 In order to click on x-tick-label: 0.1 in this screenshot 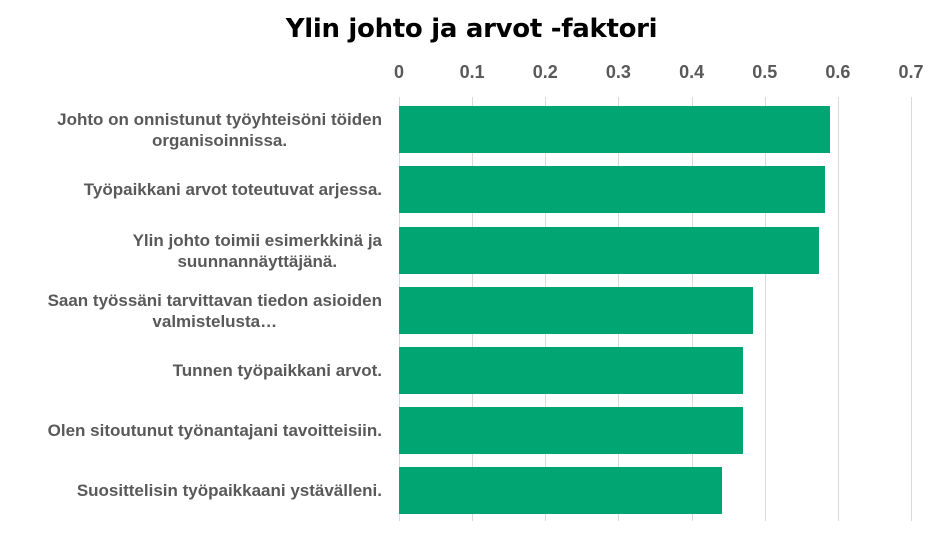, I will do `click(472, 72)`.